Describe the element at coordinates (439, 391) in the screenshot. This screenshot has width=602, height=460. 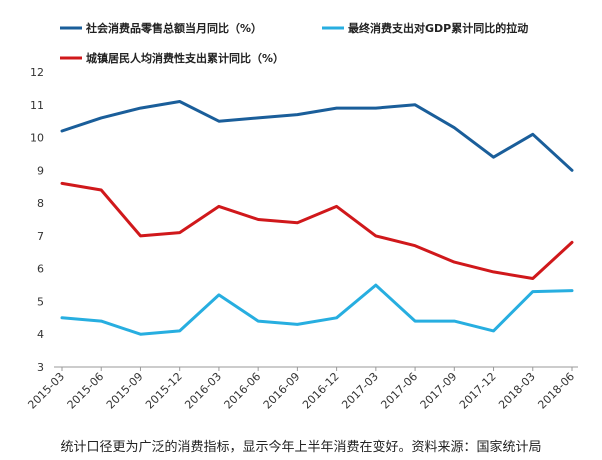
I see `x-tick-label: 2017-09` at that location.